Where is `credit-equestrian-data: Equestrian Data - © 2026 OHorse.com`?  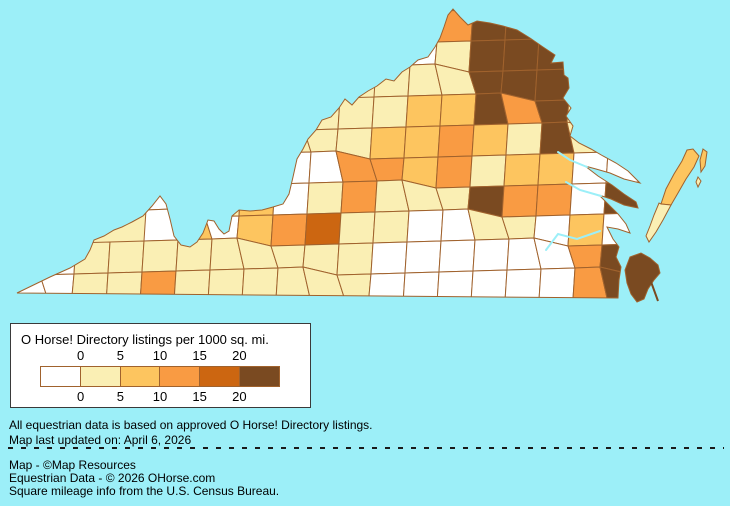 credit-equestrian-data: Equestrian Data - © 2026 OHorse.com is located at coordinates (112, 478).